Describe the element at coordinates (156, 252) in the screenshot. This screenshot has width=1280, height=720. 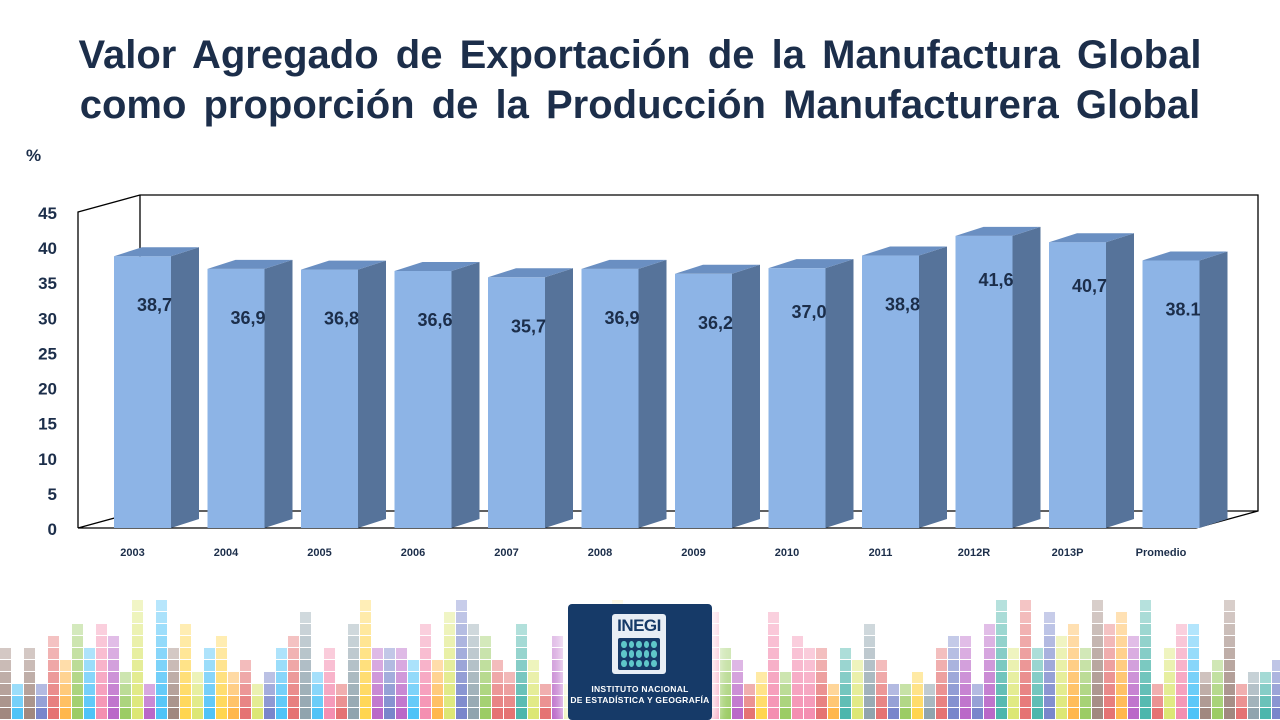
I see `bar-top-2003` at that location.